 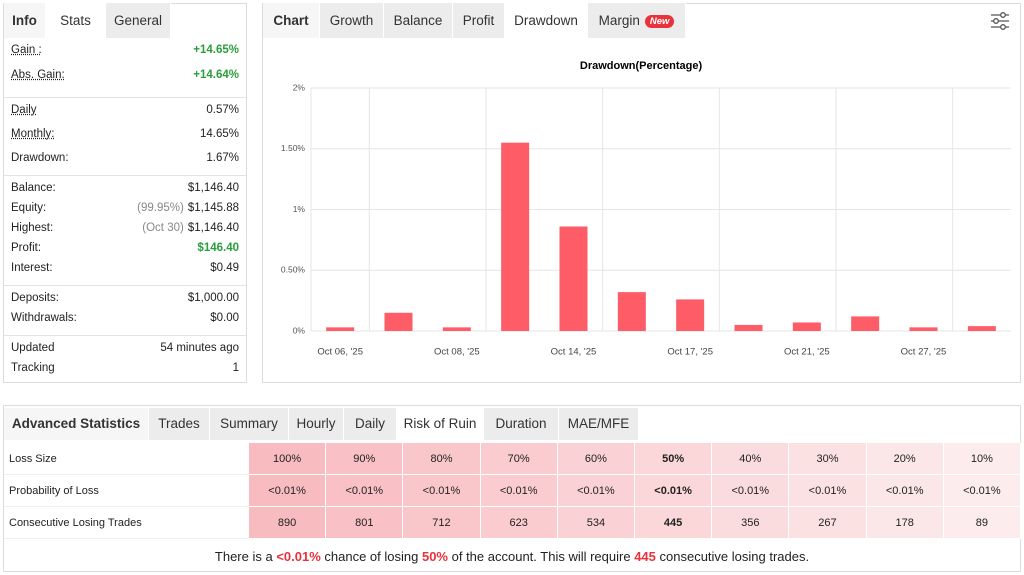 I want to click on stat-value: 14.65%, so click(x=219, y=134).